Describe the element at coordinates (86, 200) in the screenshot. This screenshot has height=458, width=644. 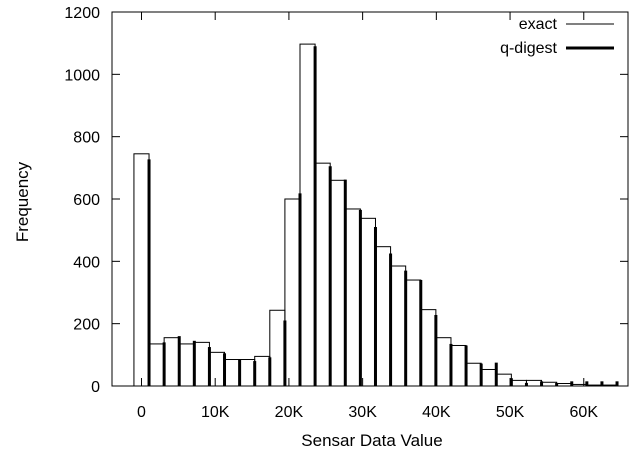
I see `y-tick-label: 600` at that location.